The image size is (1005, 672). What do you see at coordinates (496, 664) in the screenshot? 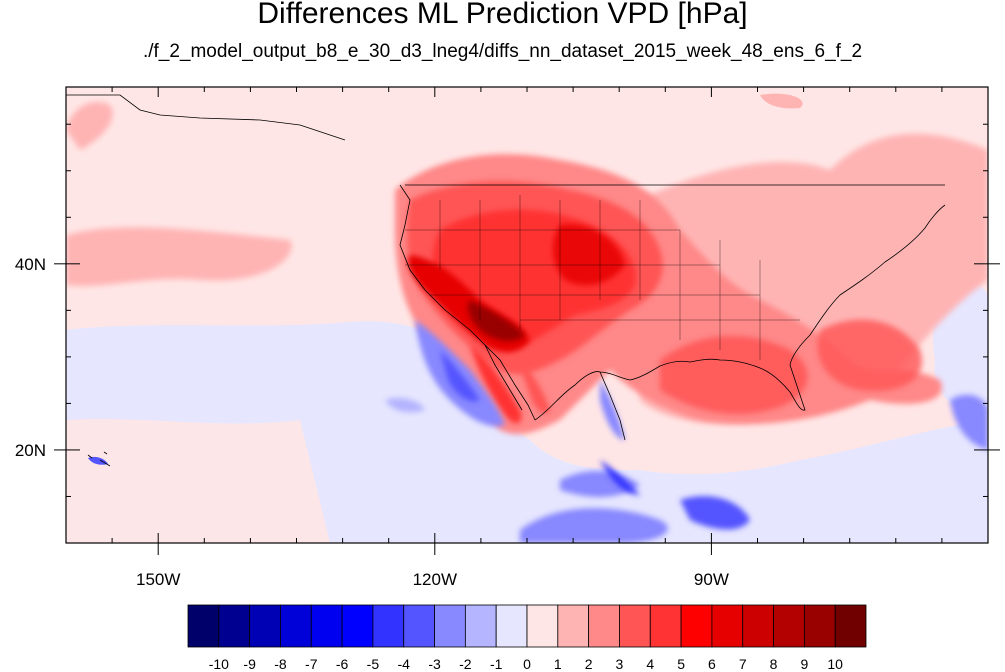
I see `colorbar-label: -1` at bounding box center [496, 664].